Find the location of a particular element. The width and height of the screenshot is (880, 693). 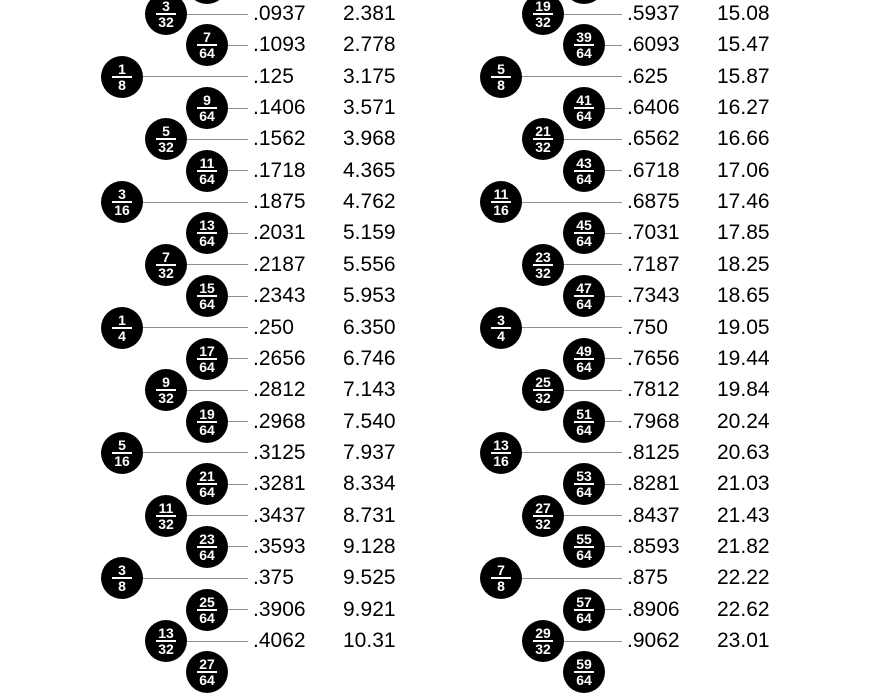

millimeters-value: 17.85 is located at coordinates (743, 233).